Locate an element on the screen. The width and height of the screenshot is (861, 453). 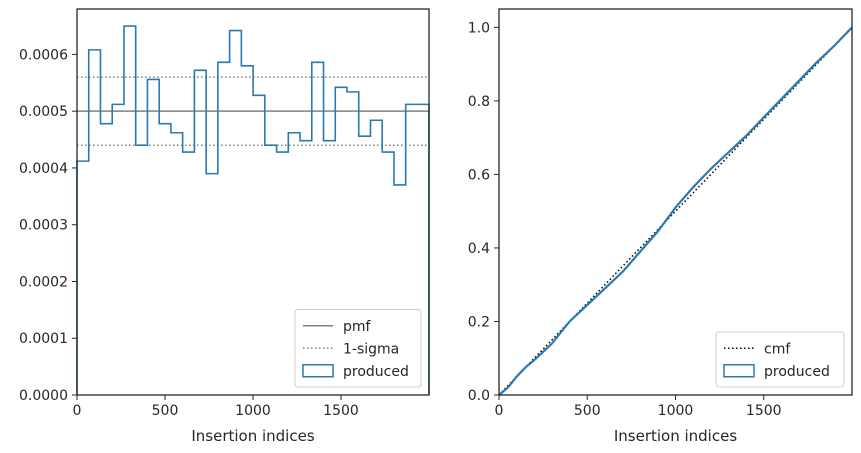
y-tick-label: 0.0 is located at coordinates (479, 396).